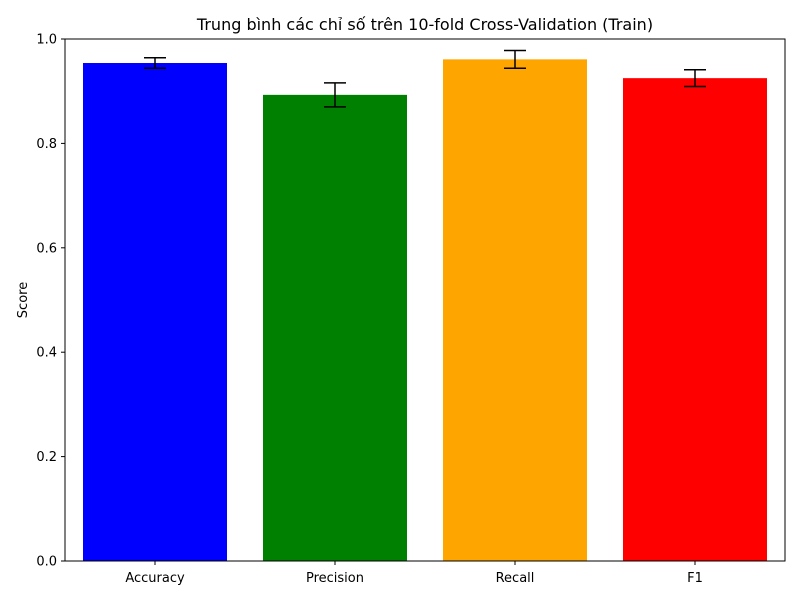  What do you see at coordinates (46, 40) in the screenshot?
I see `y-tick-label: 1.0` at bounding box center [46, 40].